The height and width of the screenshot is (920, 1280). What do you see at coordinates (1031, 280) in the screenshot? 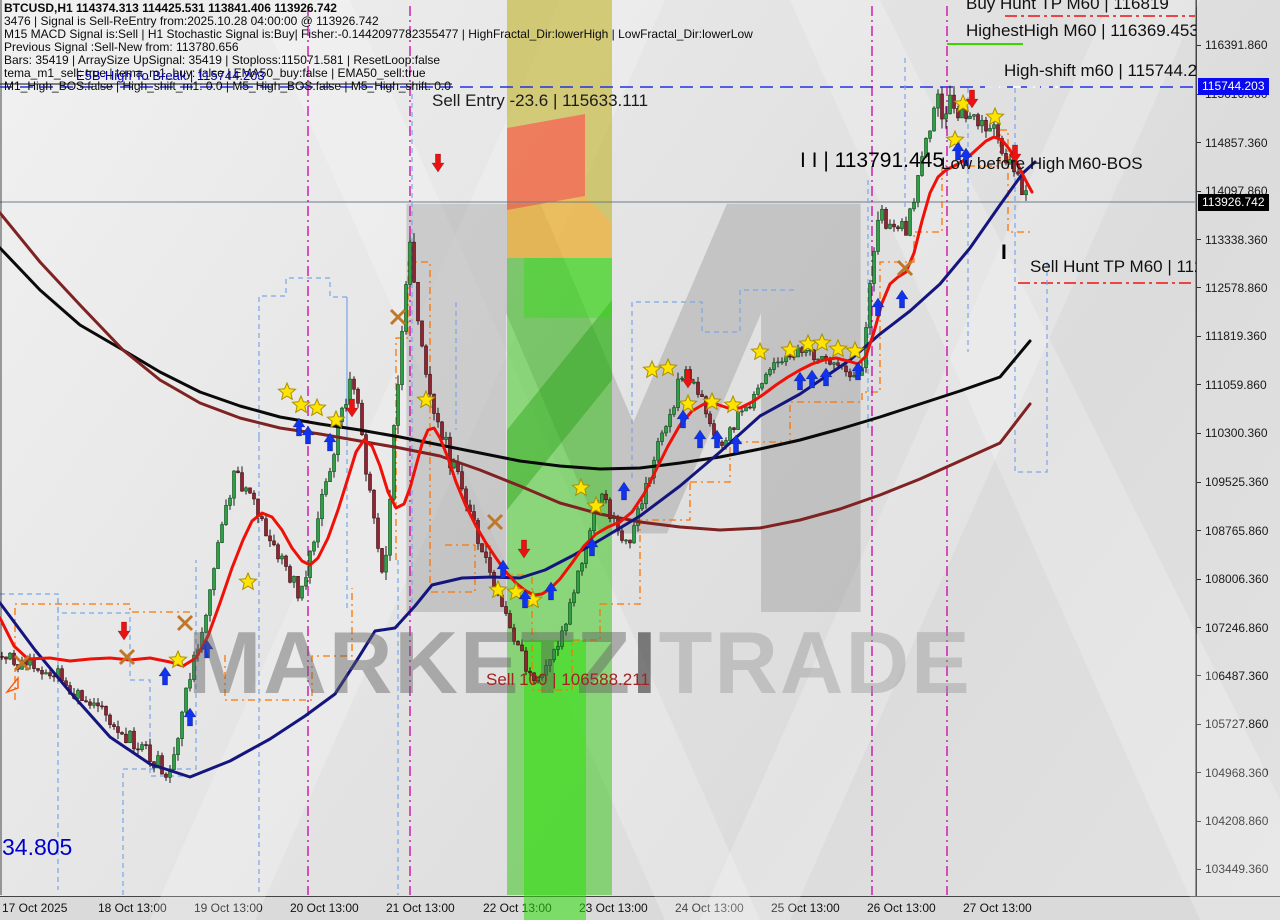
I see `fractal-ch-13-line` at bounding box center [1031, 280].